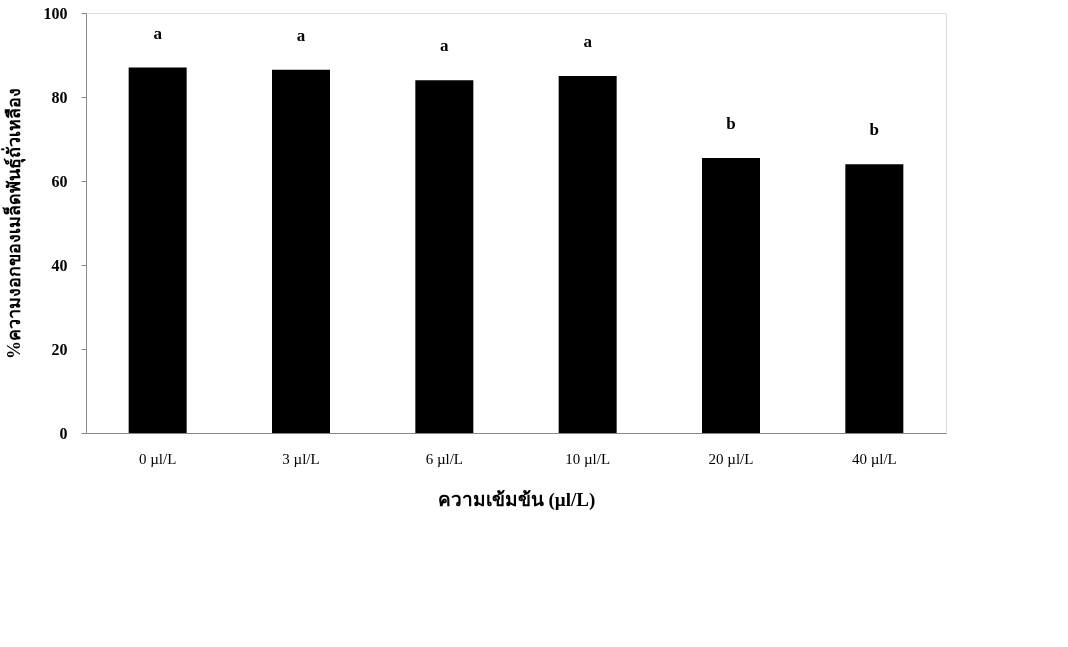 This screenshot has width=1068, height=647. What do you see at coordinates (731, 458) in the screenshot?
I see `x-tick-label: 20 µl/L` at bounding box center [731, 458].